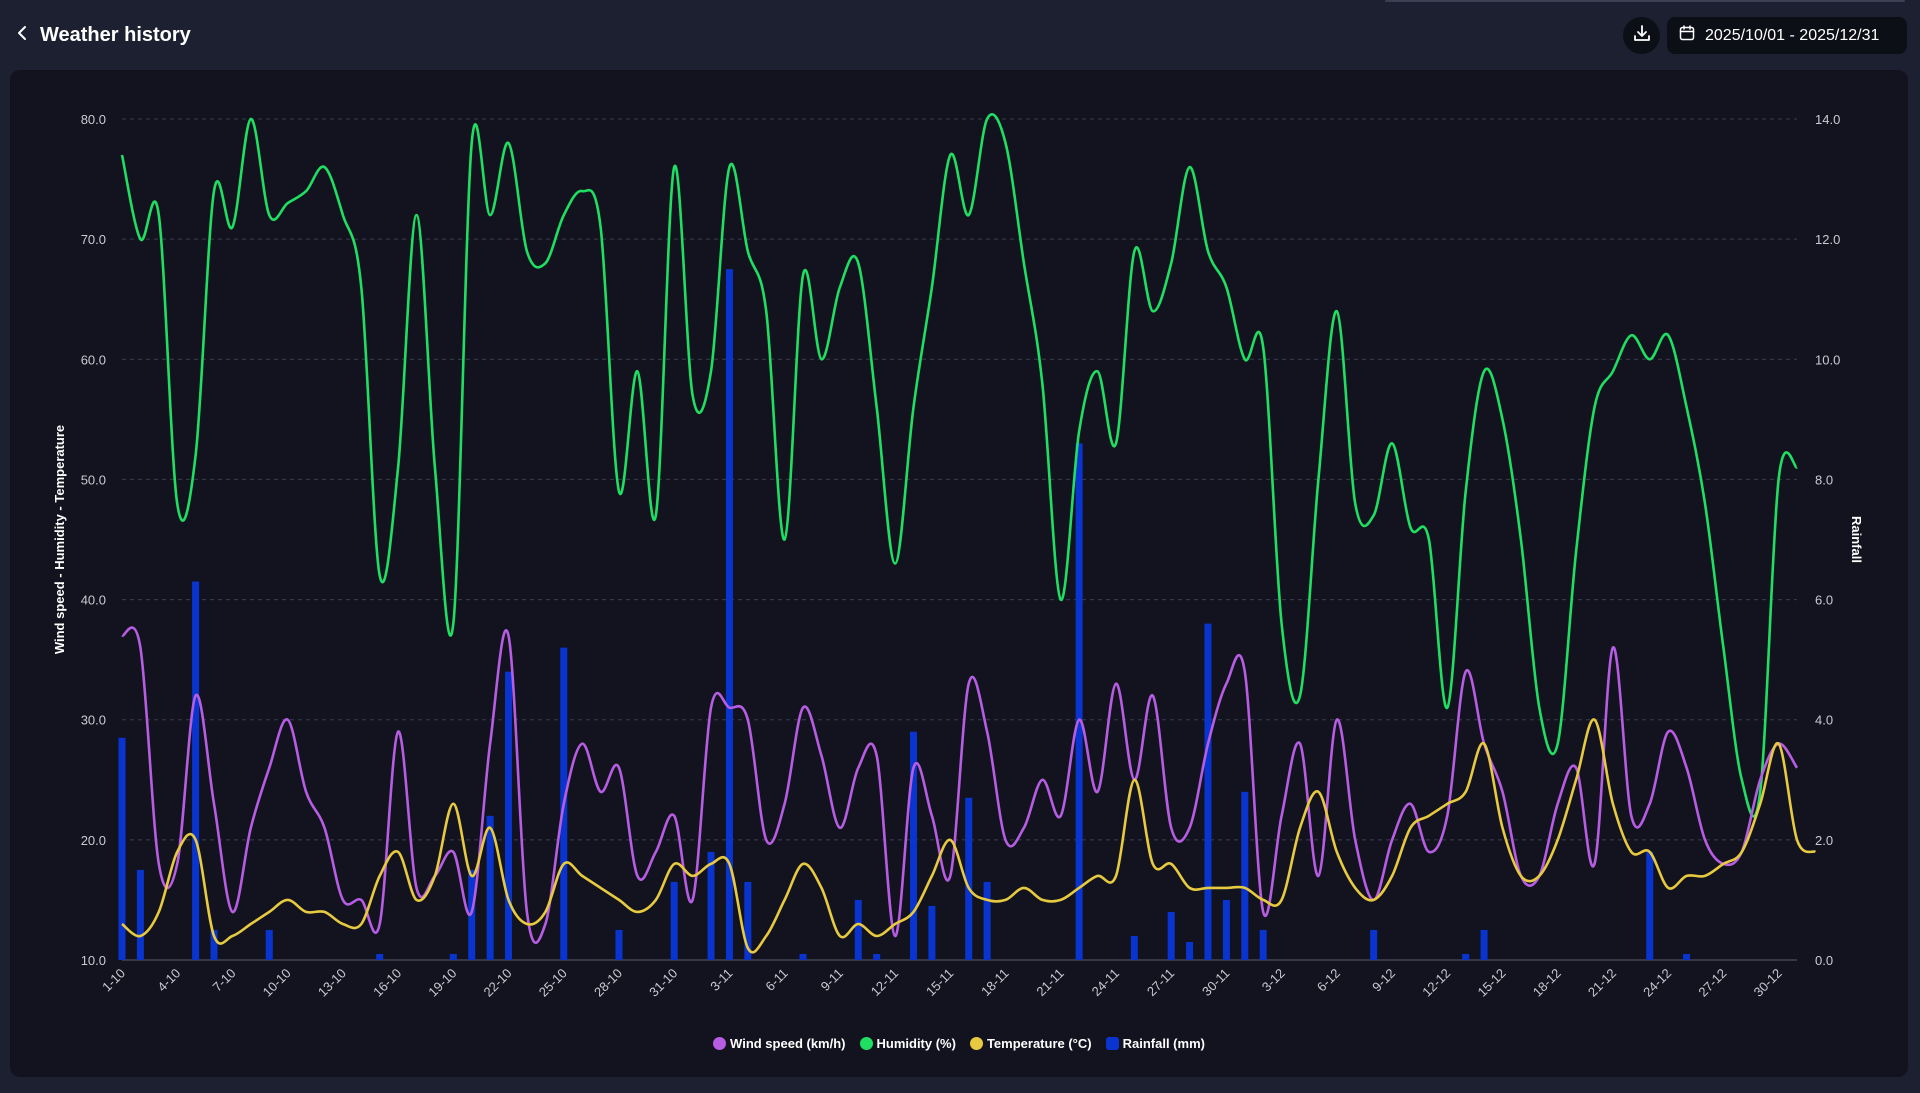 The height and width of the screenshot is (1093, 1920). Describe the element at coordinates (1645, 1) in the screenshot. I see `top-divider` at that location.